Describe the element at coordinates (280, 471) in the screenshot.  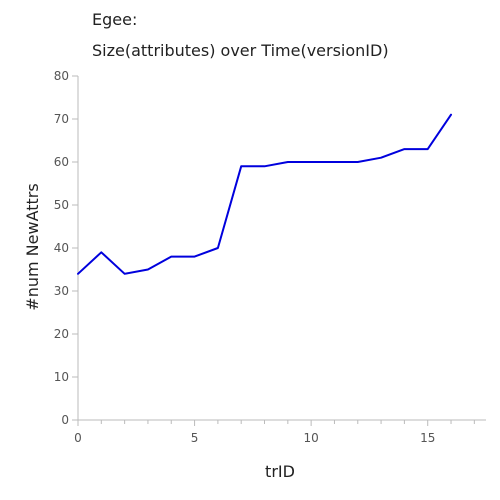
I see `x-axis-label: trID` at that location.